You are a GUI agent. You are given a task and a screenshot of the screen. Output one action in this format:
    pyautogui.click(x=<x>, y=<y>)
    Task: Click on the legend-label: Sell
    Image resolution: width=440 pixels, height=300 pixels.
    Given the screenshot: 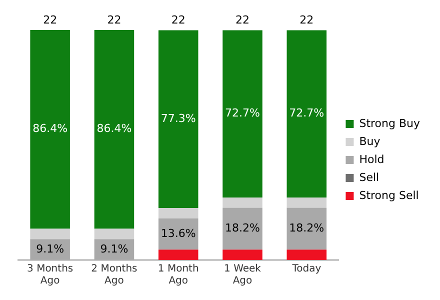 What is the action you would take?
    pyautogui.click(x=369, y=177)
    